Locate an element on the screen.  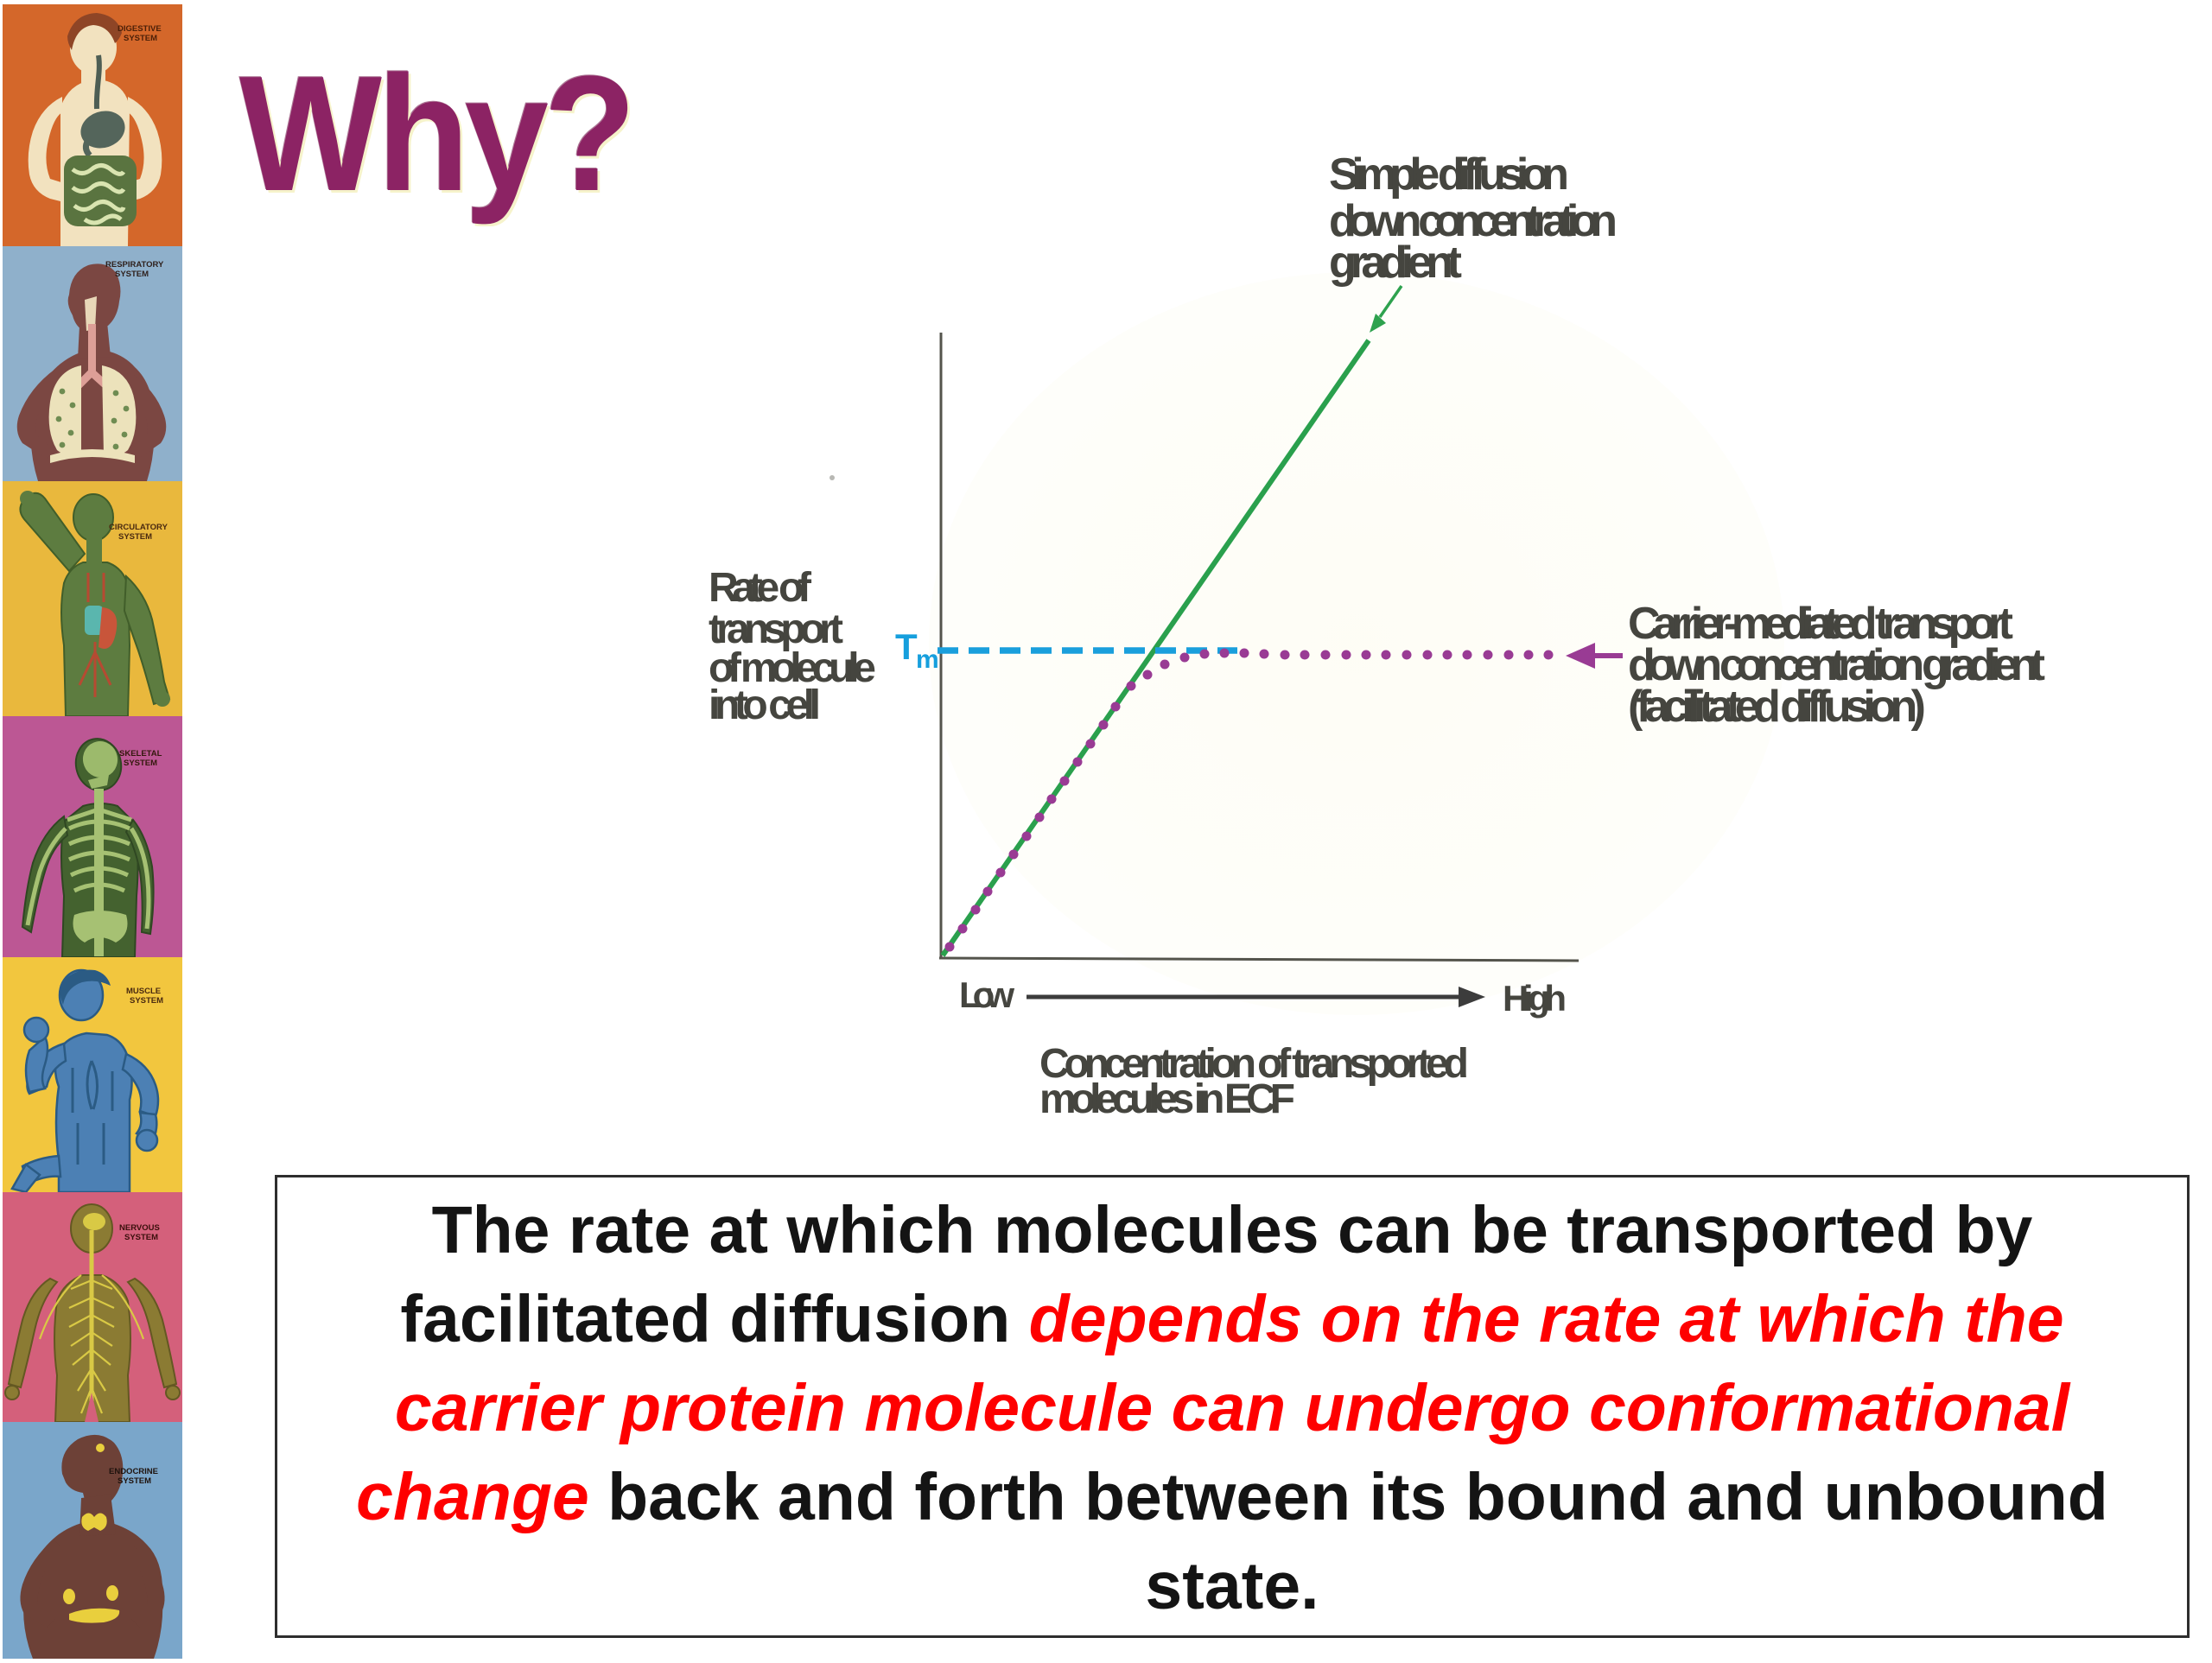
svg-text: transport is located at coordinates (776, 629).